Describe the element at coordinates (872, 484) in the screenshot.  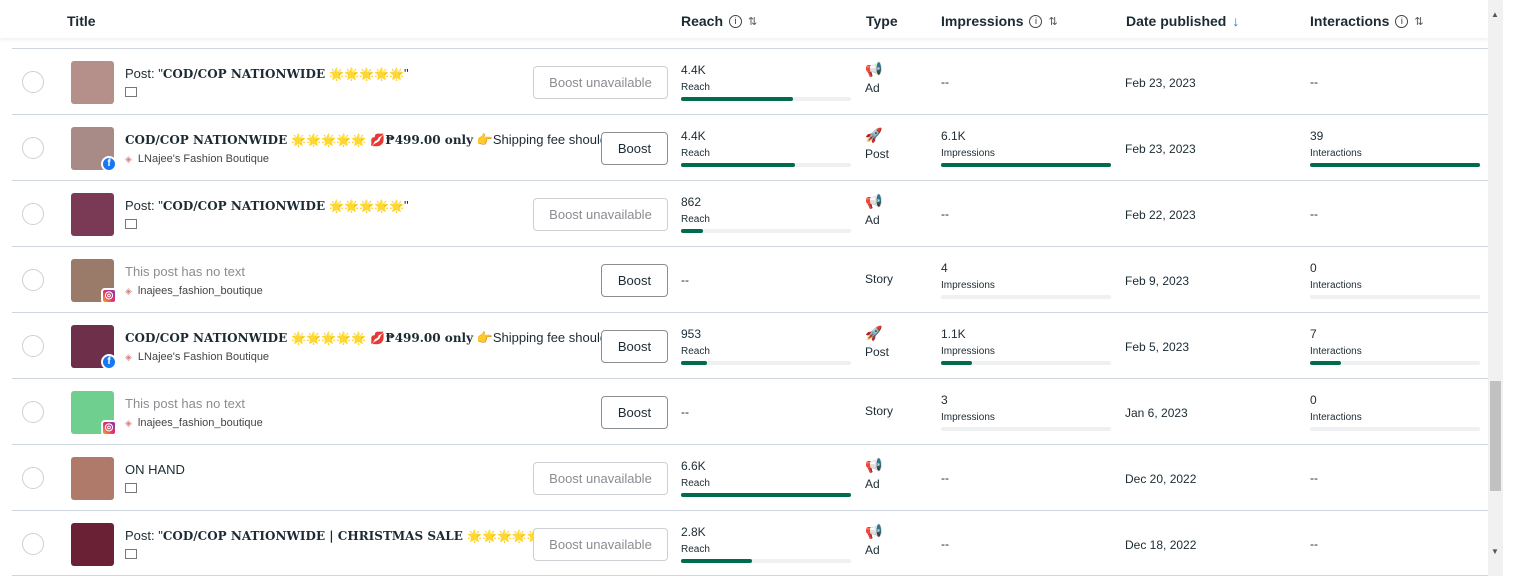
I see `type-label: Ad` at that location.